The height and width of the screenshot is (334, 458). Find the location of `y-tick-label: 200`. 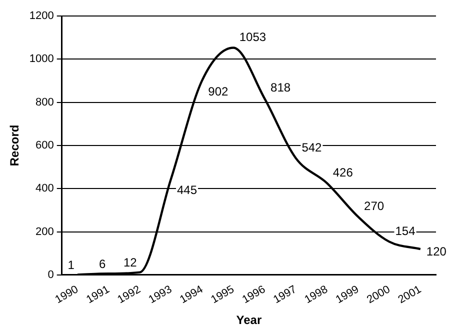

y-tick-label: 200 is located at coordinates (45, 232).